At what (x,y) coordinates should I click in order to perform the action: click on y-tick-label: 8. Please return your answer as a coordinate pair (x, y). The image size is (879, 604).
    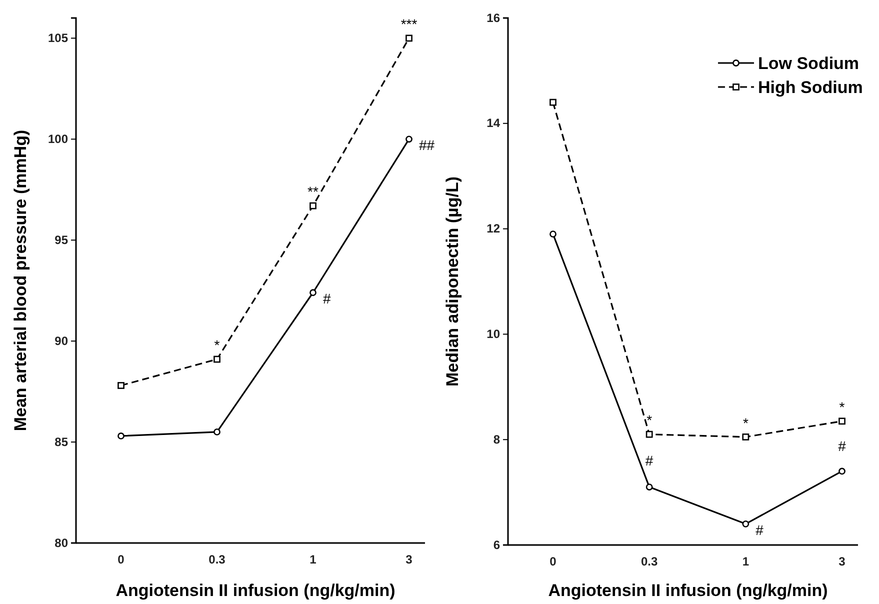
    Looking at the image, I should click on (496, 439).